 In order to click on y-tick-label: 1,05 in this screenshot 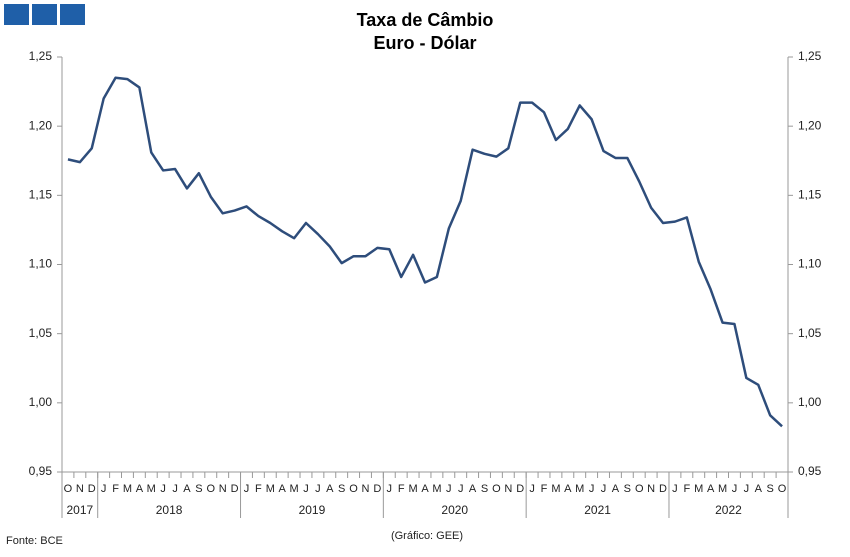, I will do `click(41, 333)`.